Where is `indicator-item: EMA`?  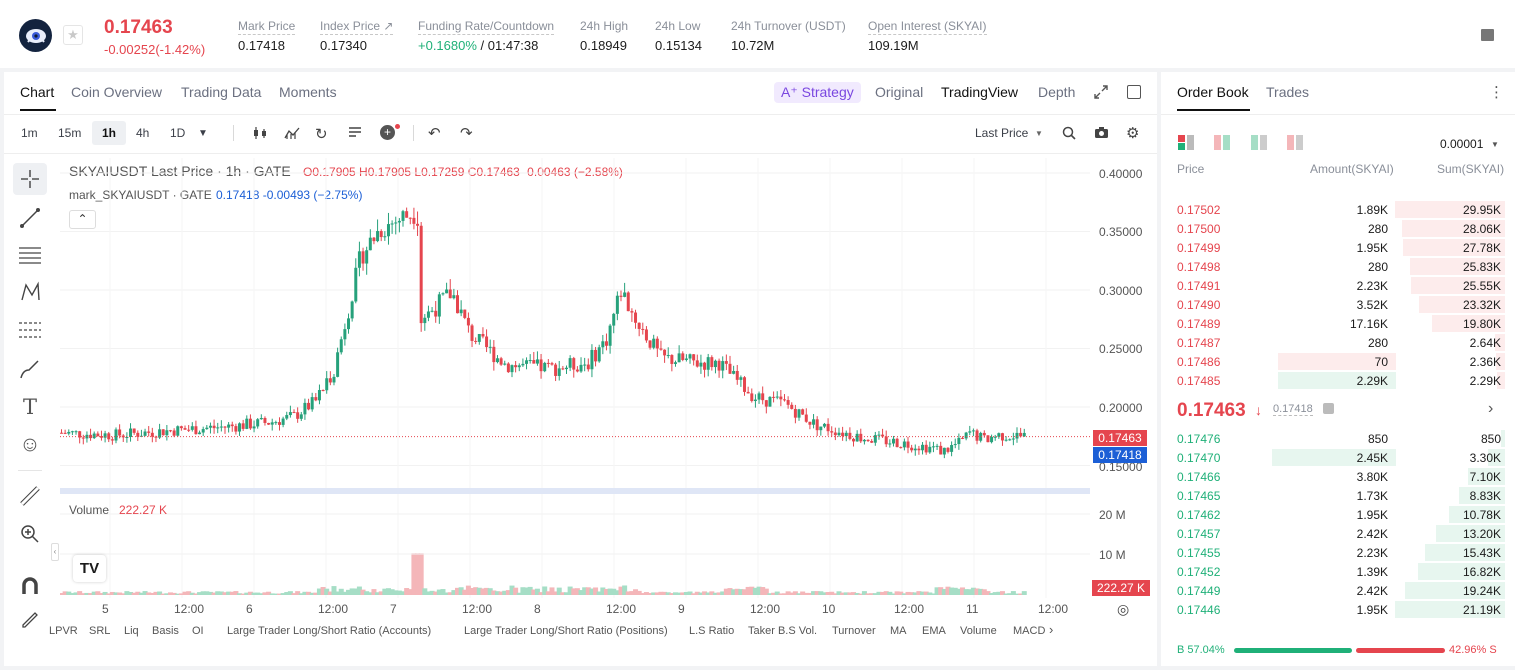 indicator-item: EMA is located at coordinates (934, 631).